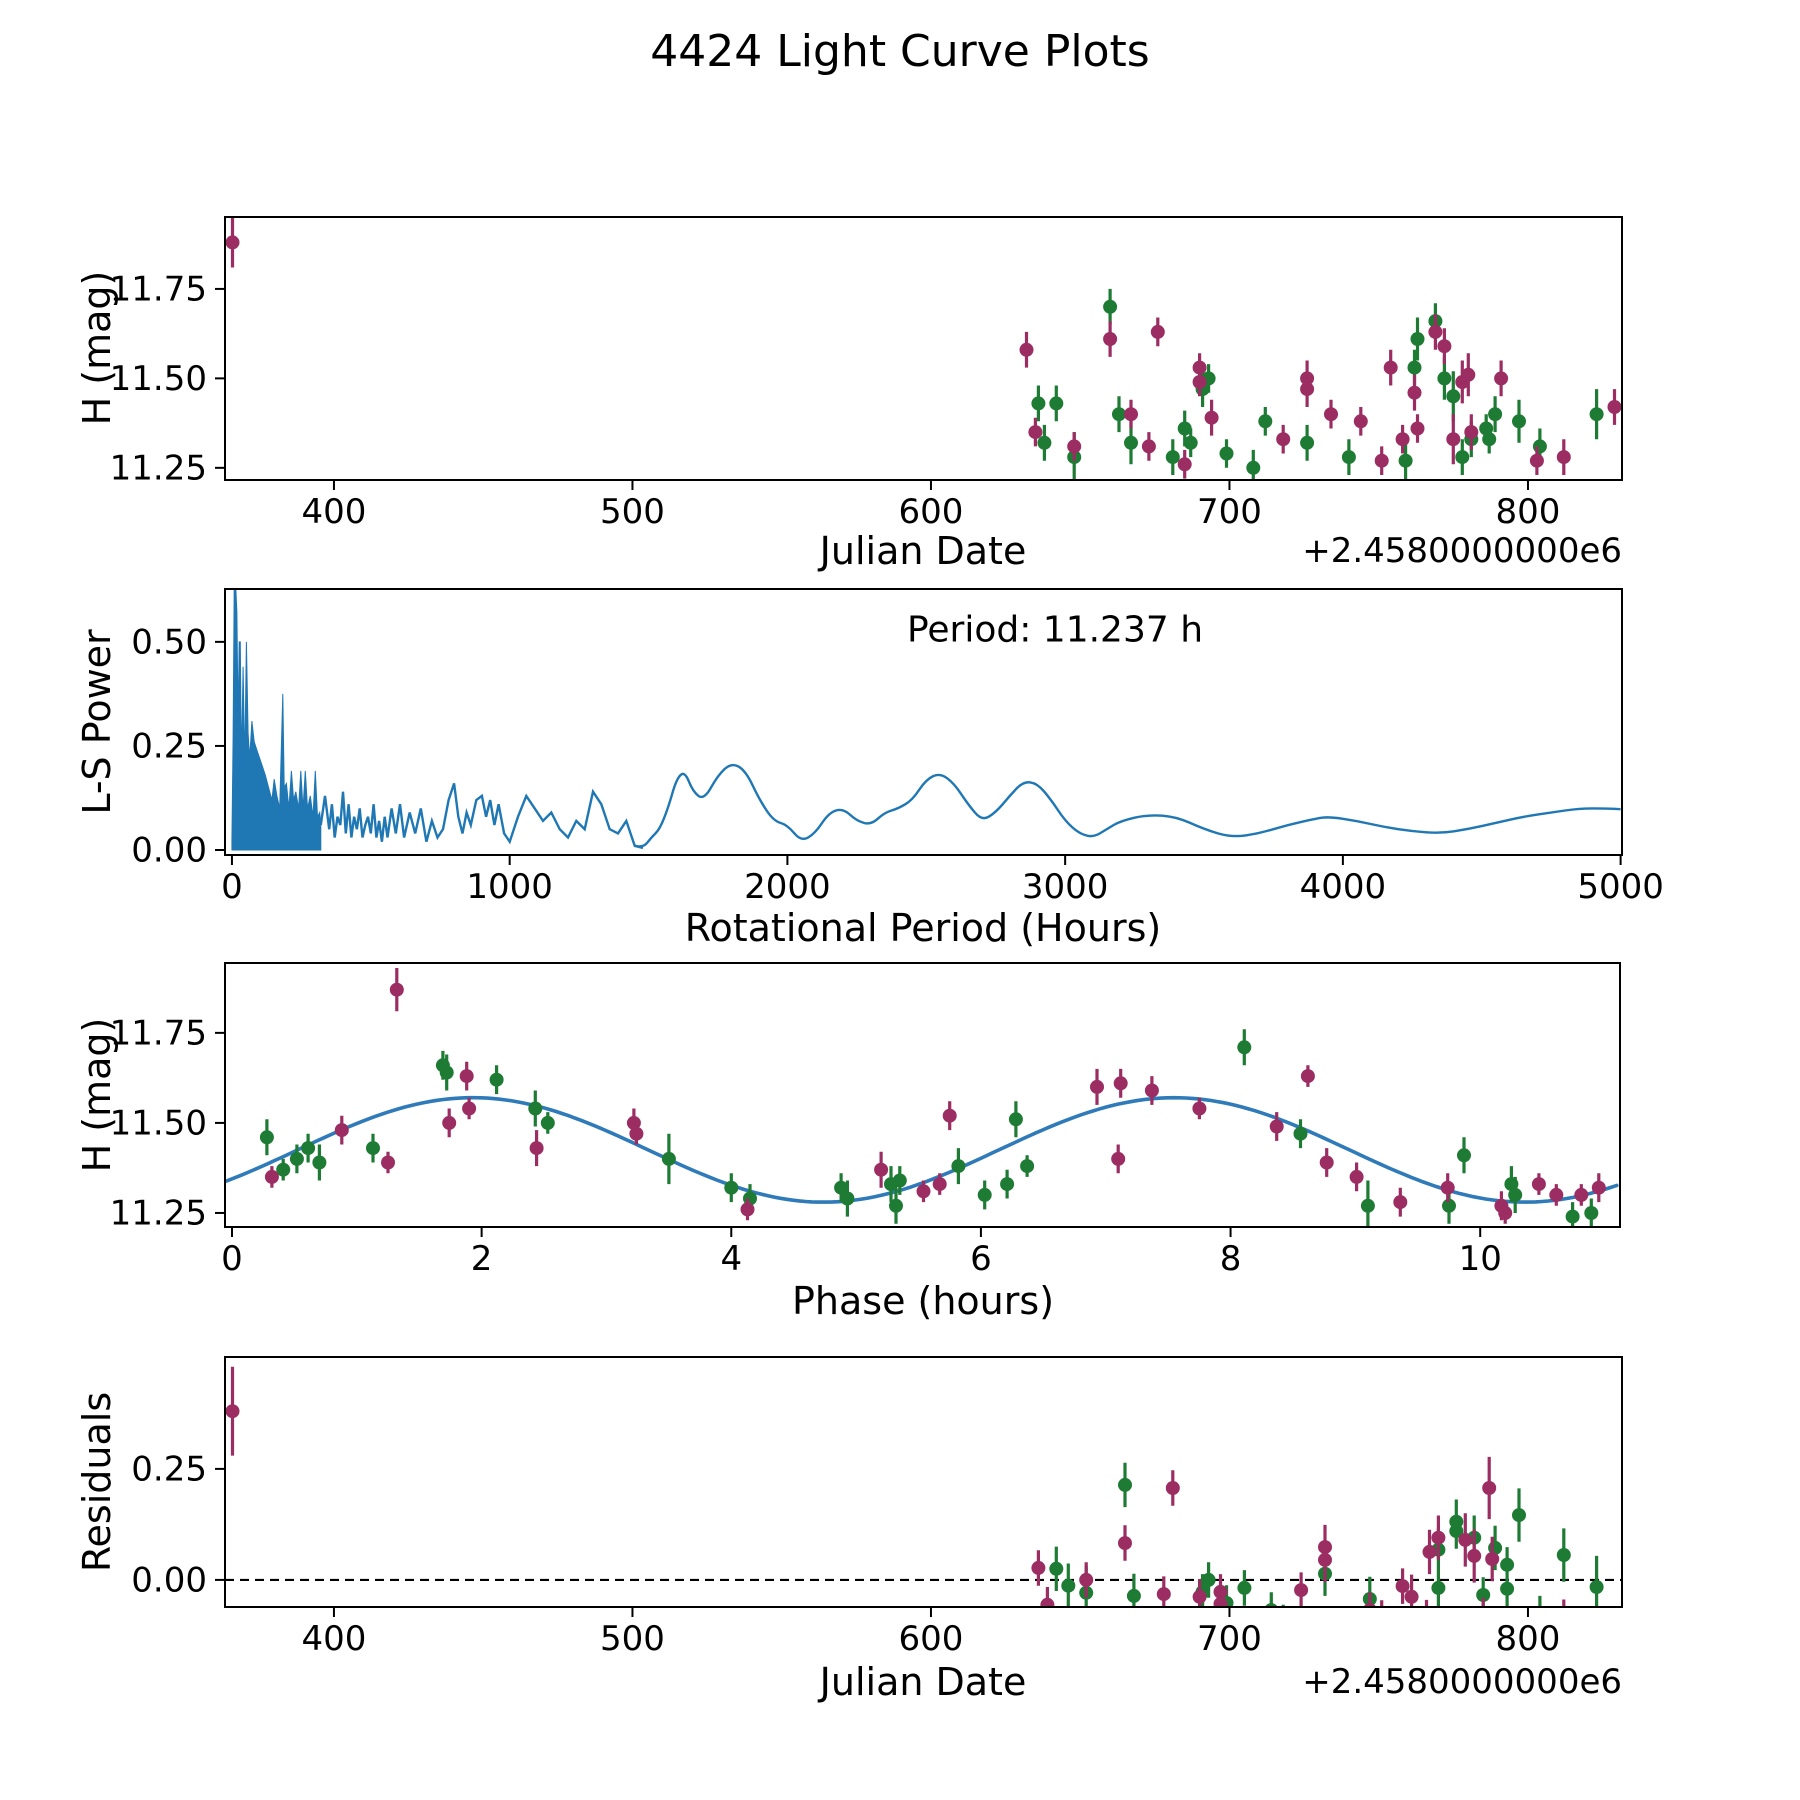  I want to click on phase-plot-ylabel: H (mag), so click(97, 1095).